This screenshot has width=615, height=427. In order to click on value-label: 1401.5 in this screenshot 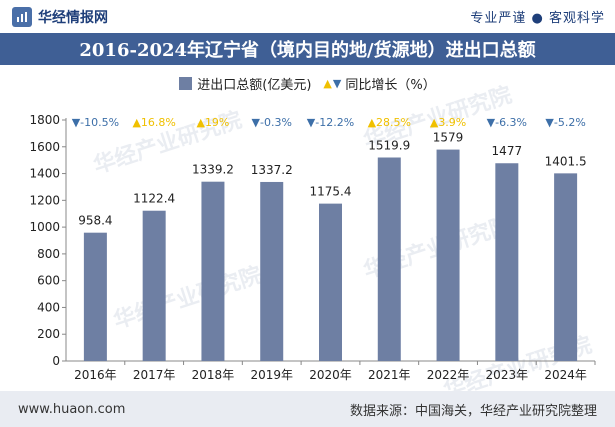, I will do `click(566, 161)`.